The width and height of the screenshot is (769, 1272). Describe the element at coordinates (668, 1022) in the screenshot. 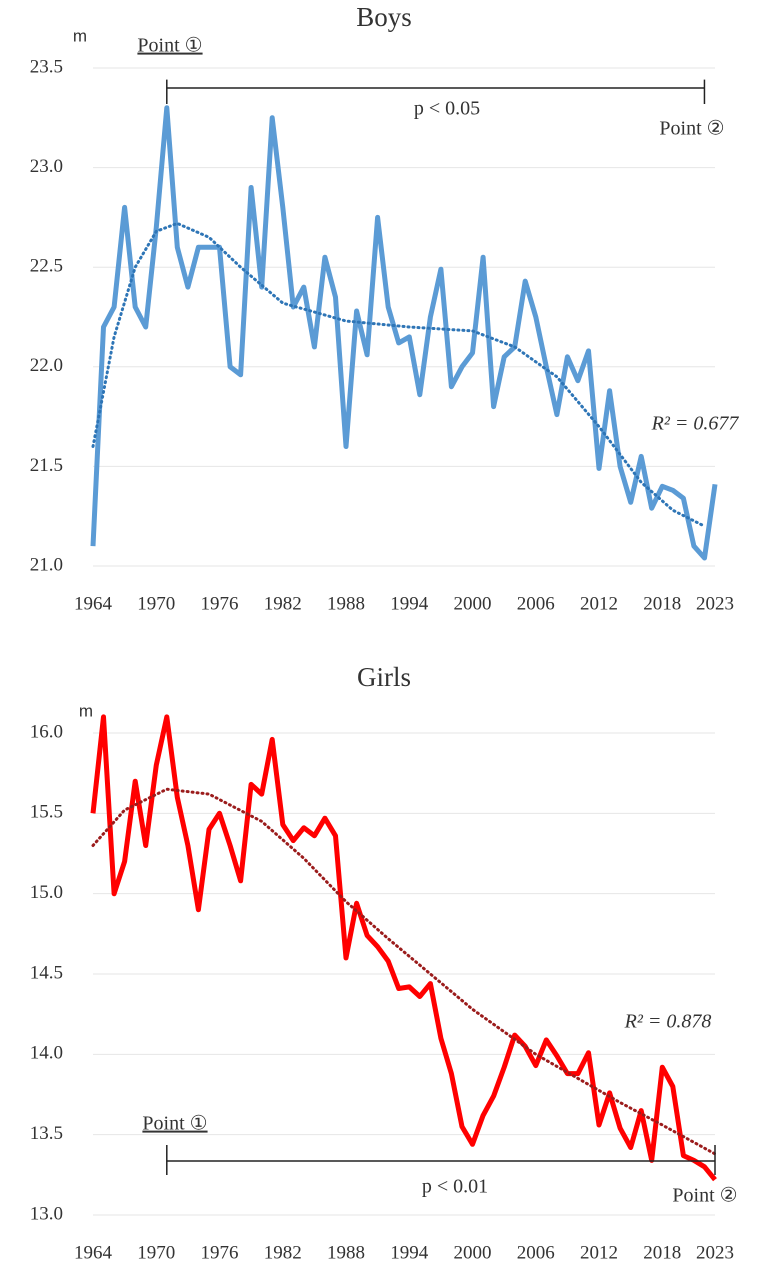

I see `r-squared: R² = 0.878` at that location.